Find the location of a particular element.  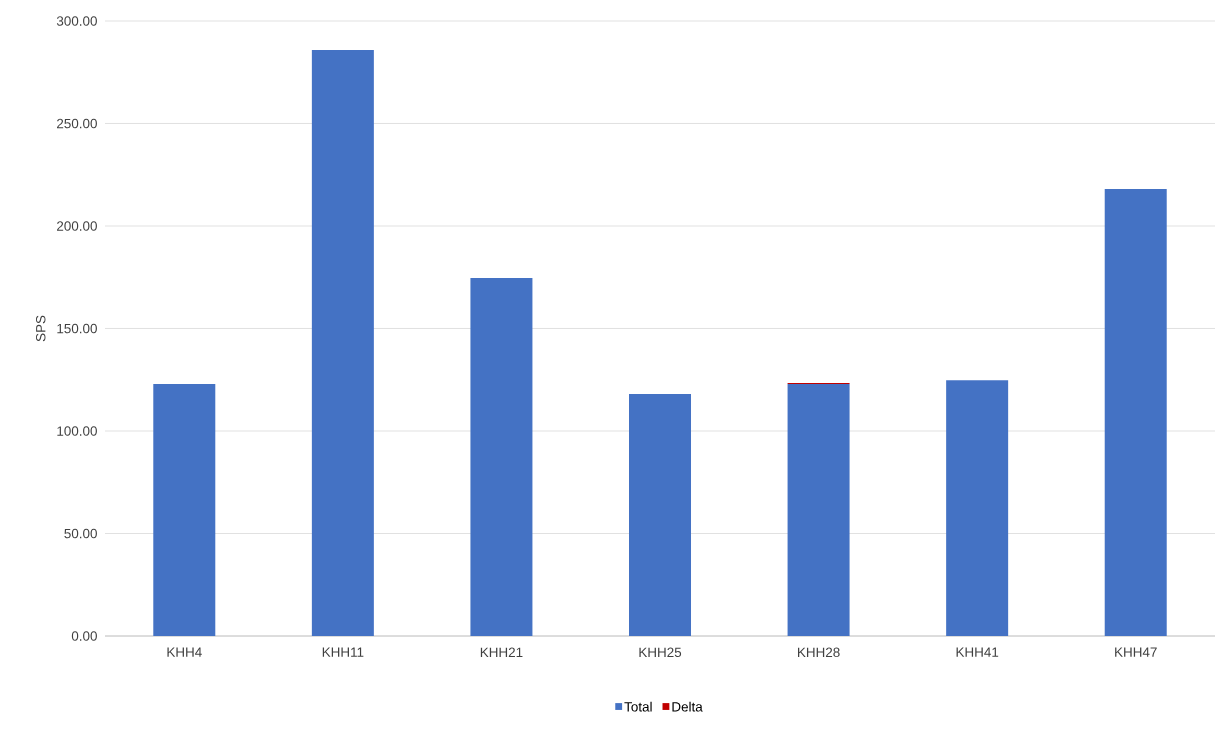

x-tick-label: KHH25 is located at coordinates (660, 652).